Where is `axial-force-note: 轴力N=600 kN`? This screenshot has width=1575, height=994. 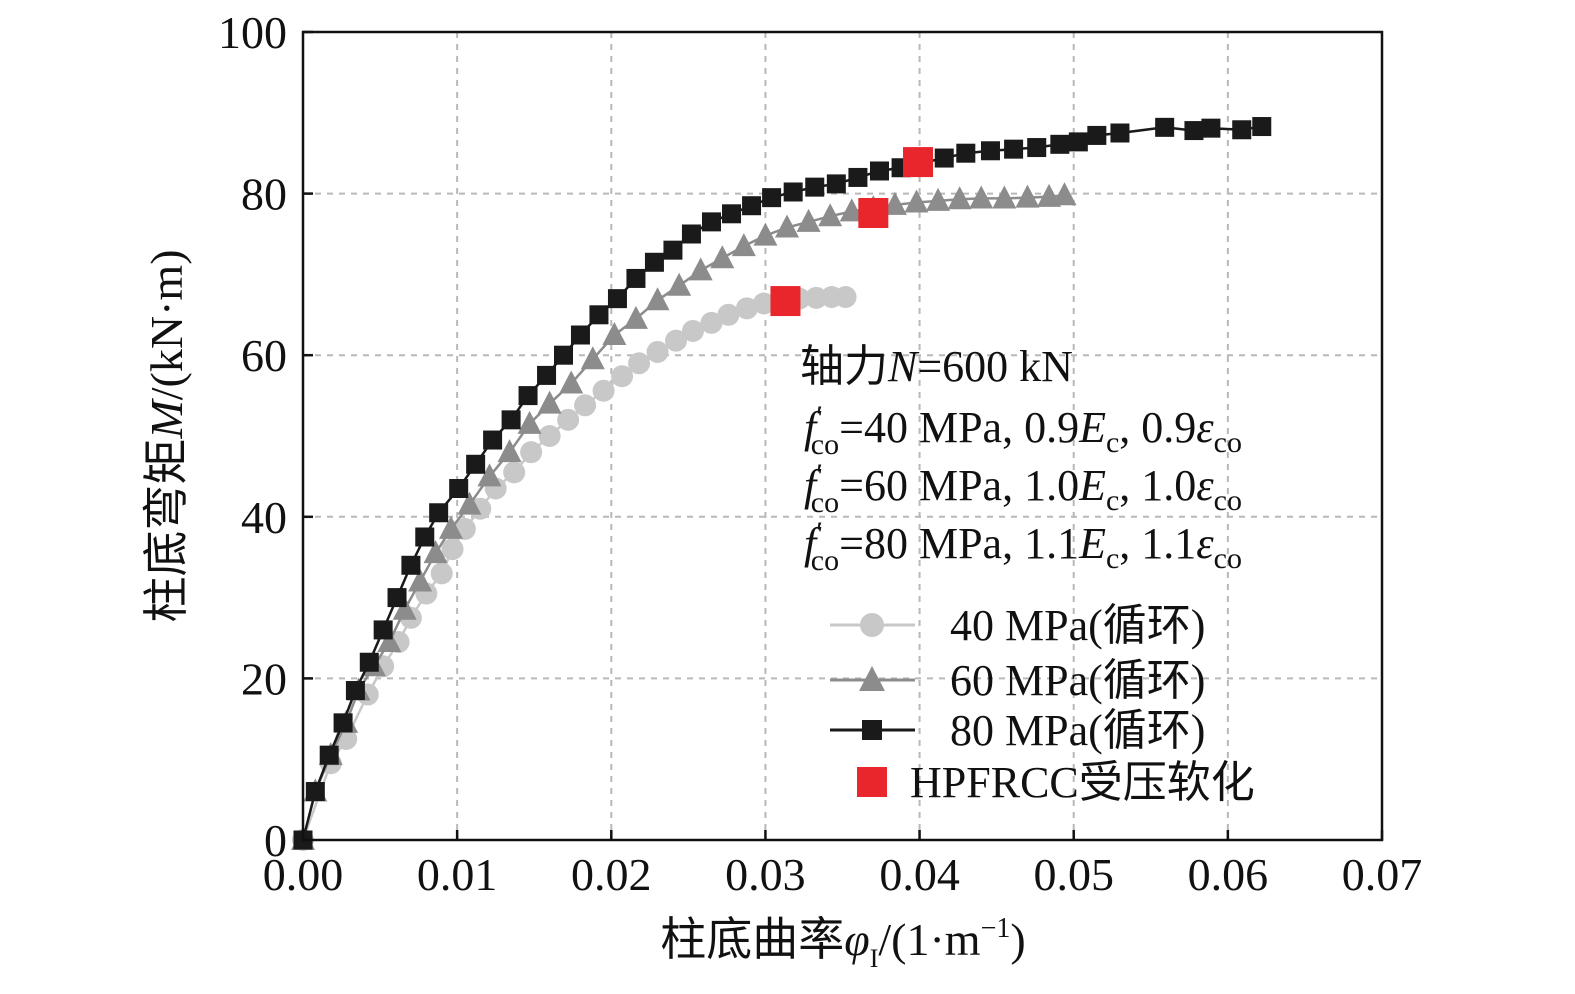
axial-force-note: 轴力N=600 kN is located at coordinates (936, 366).